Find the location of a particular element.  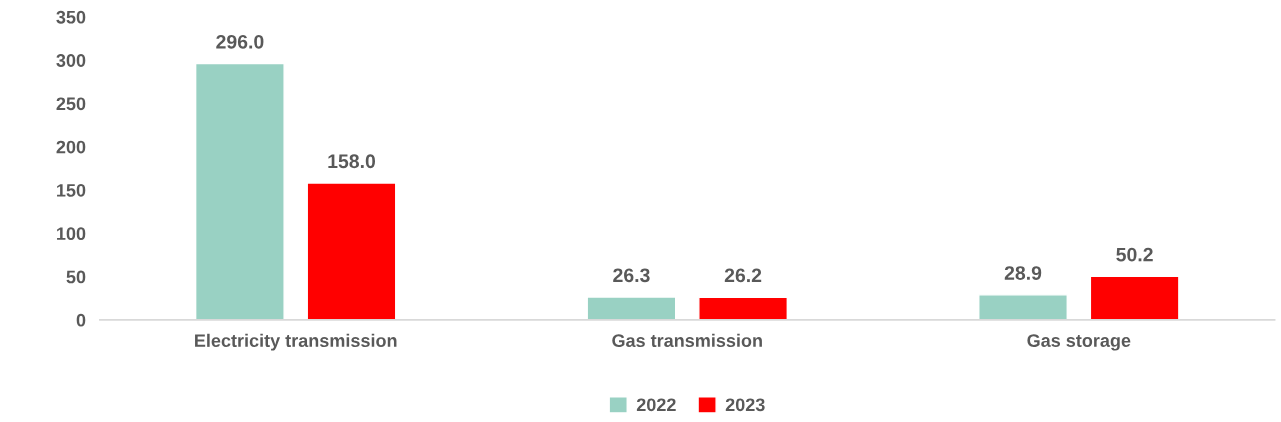

data-label: 26.2 is located at coordinates (743, 275).